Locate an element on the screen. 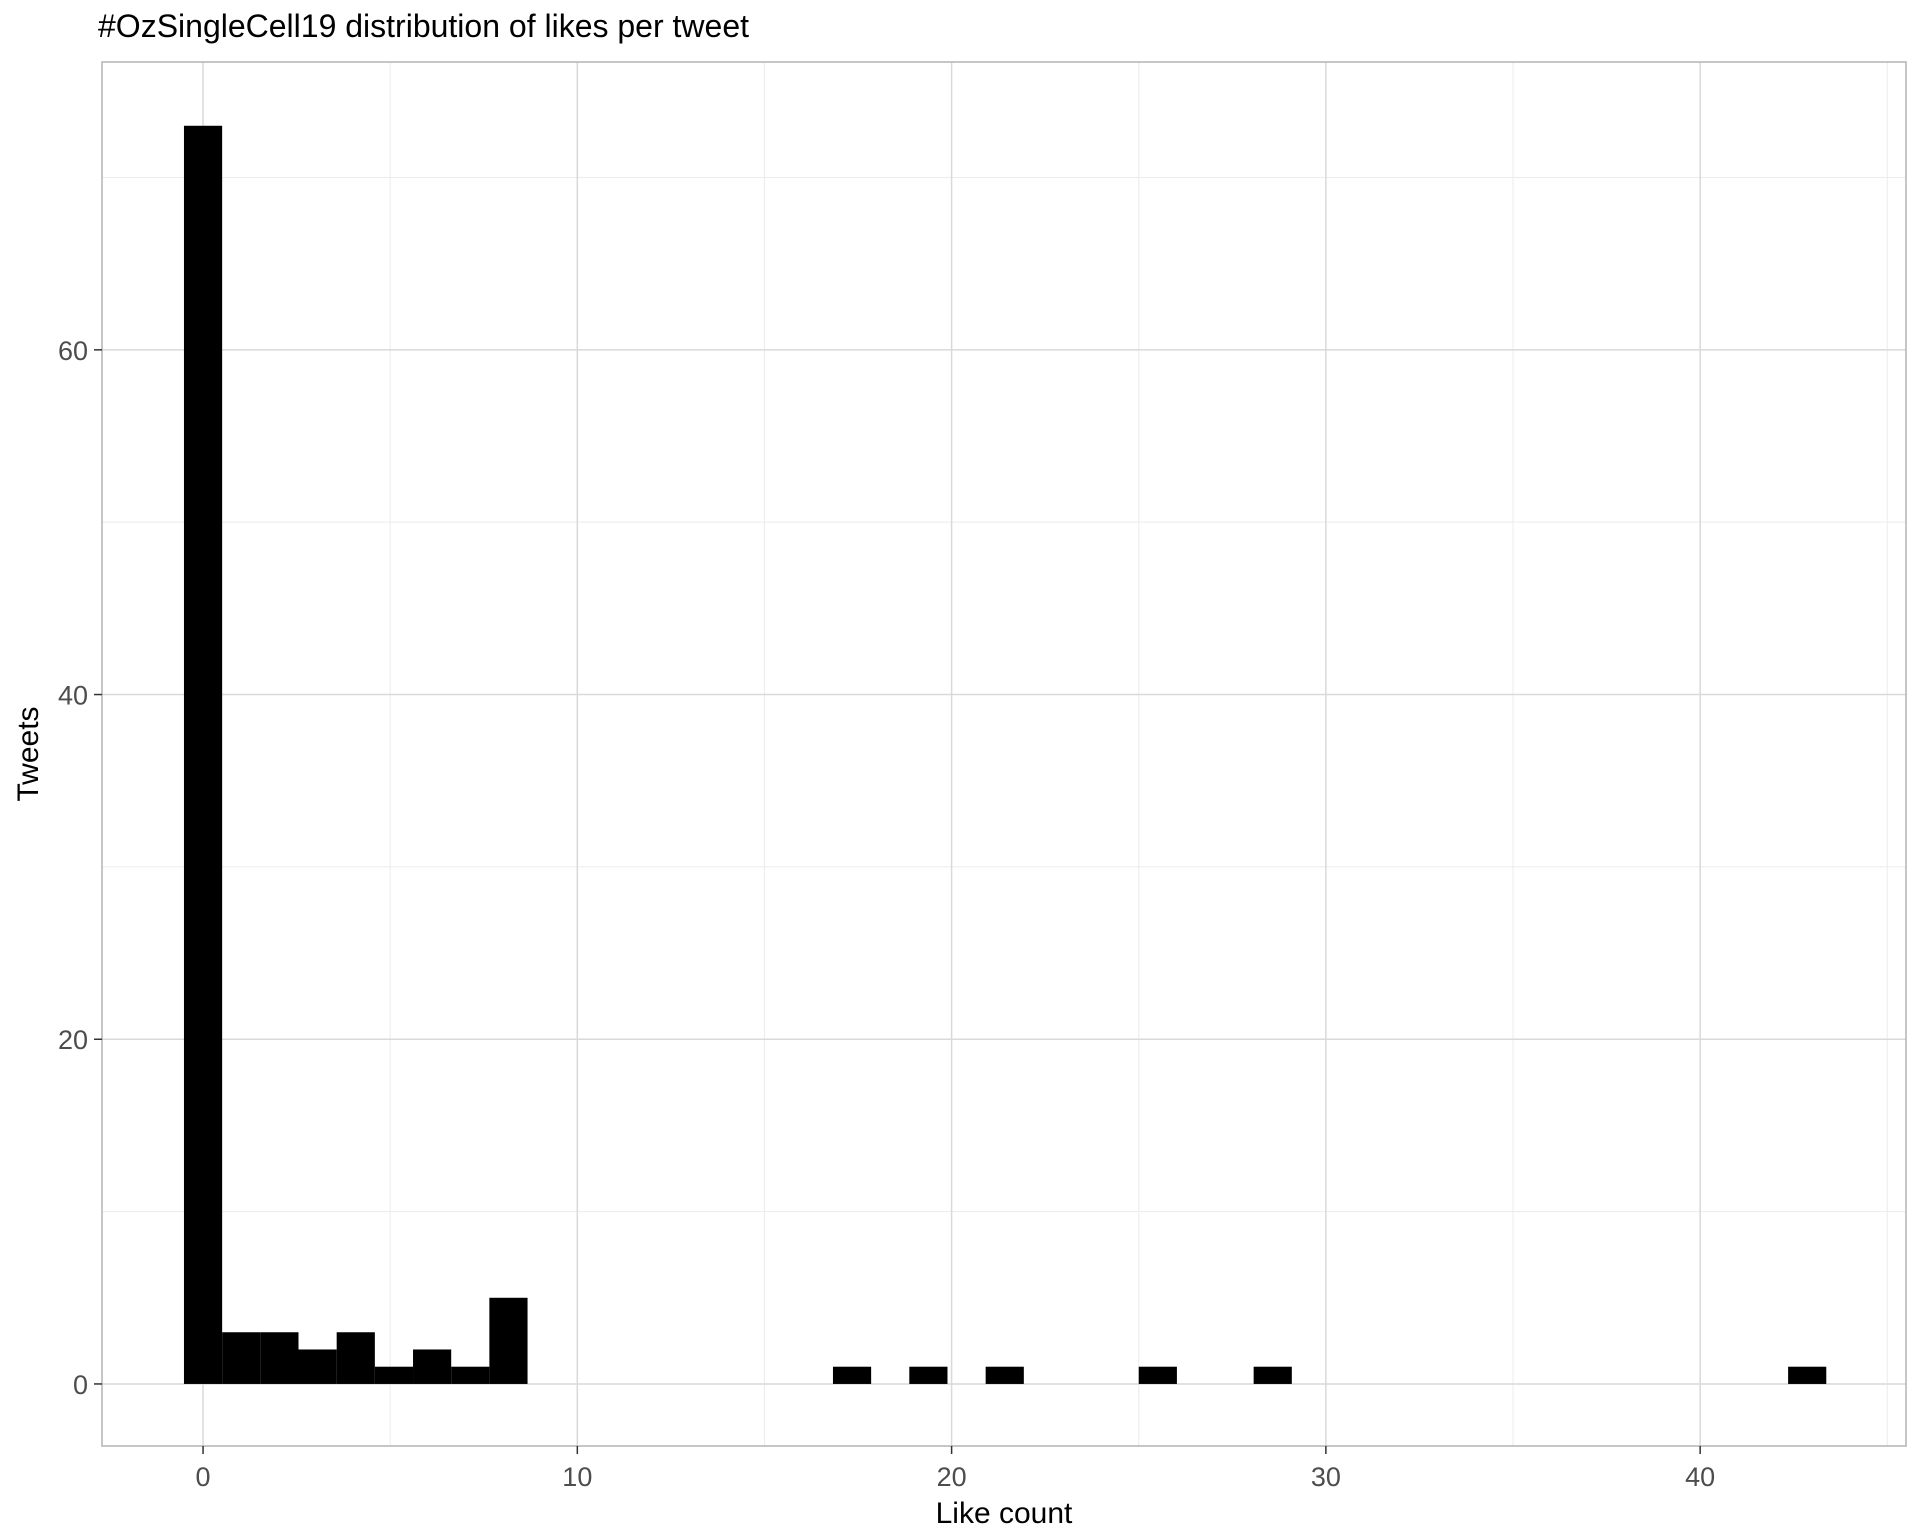  y-axis-ticks: 0 20 40 60 is located at coordinates (80, 868).